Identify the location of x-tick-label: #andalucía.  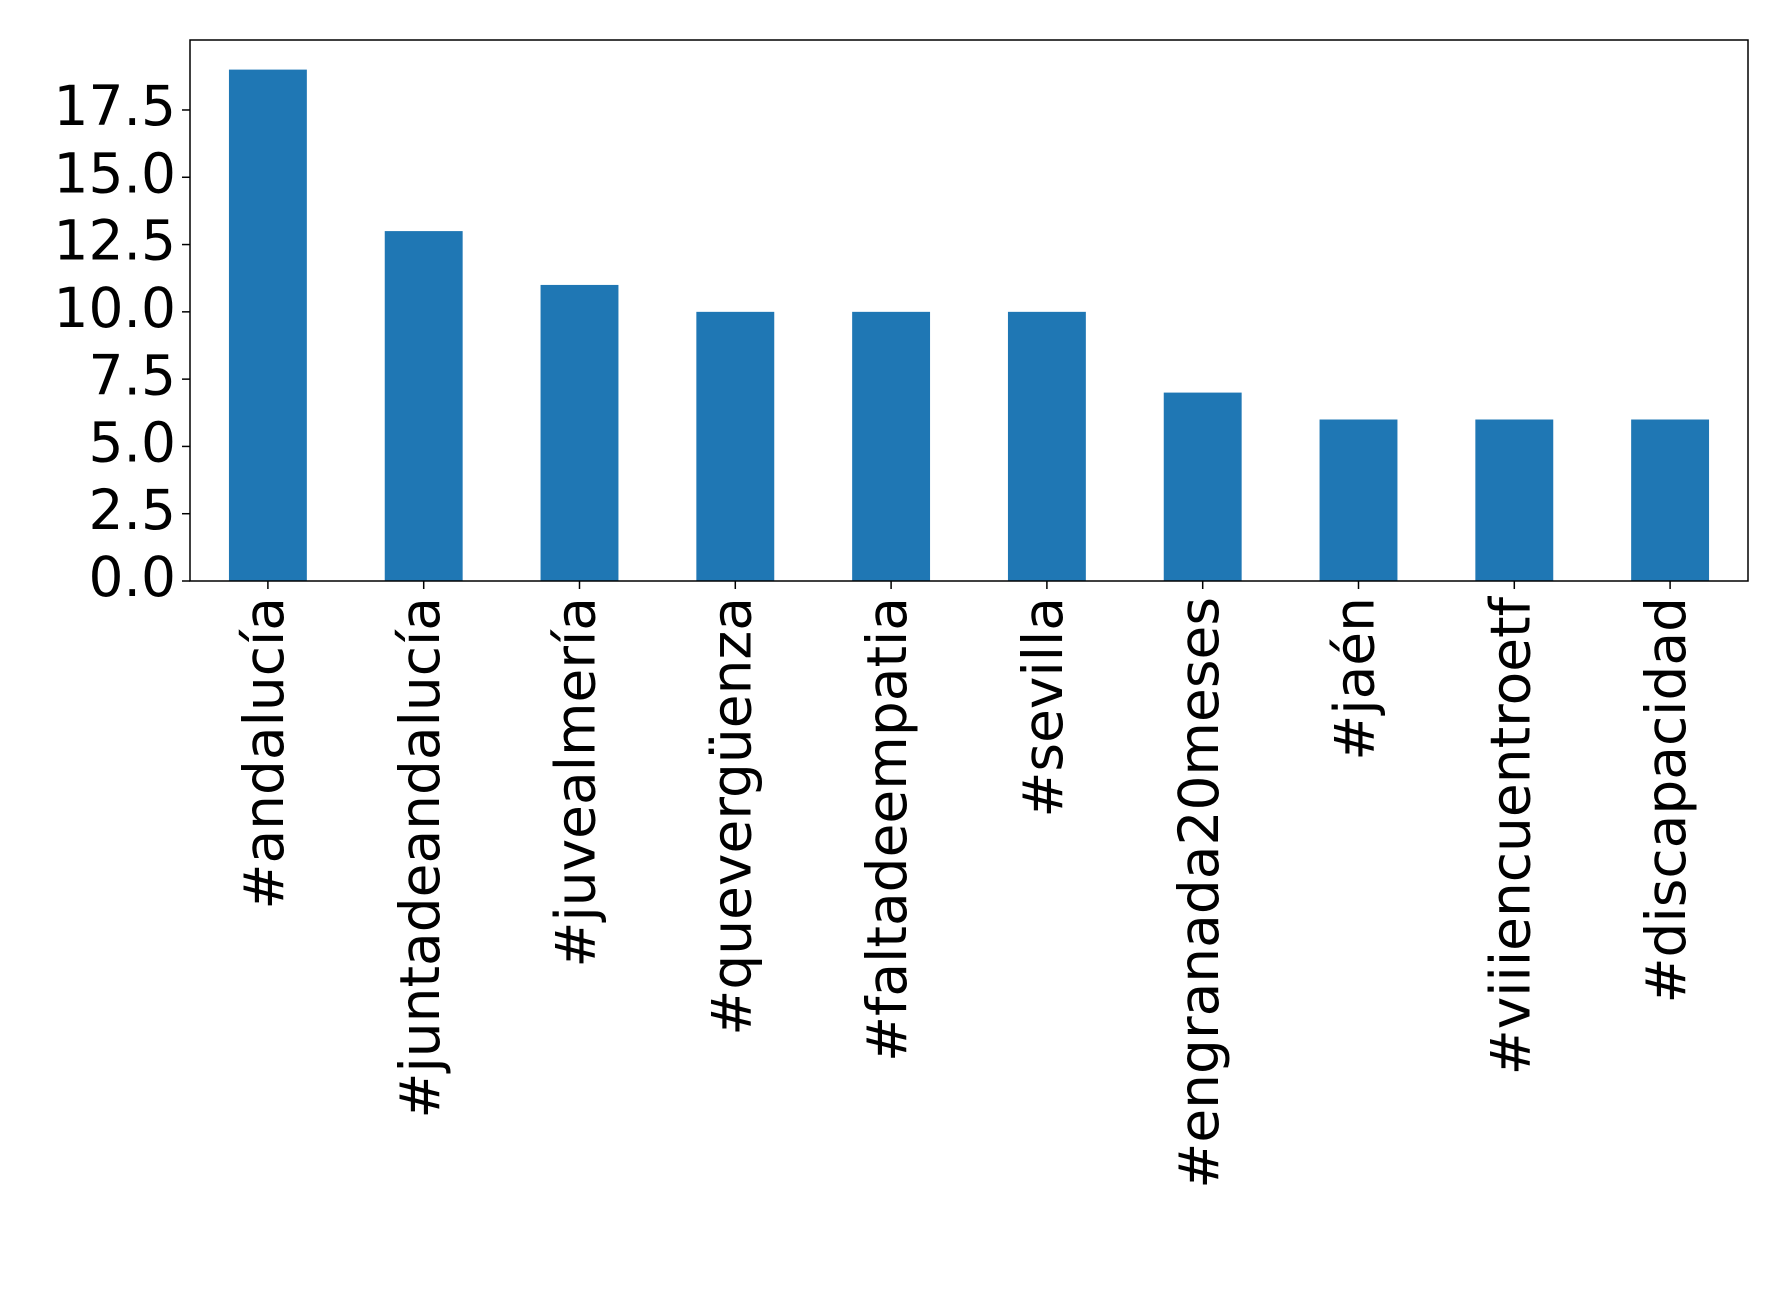
(264, 753).